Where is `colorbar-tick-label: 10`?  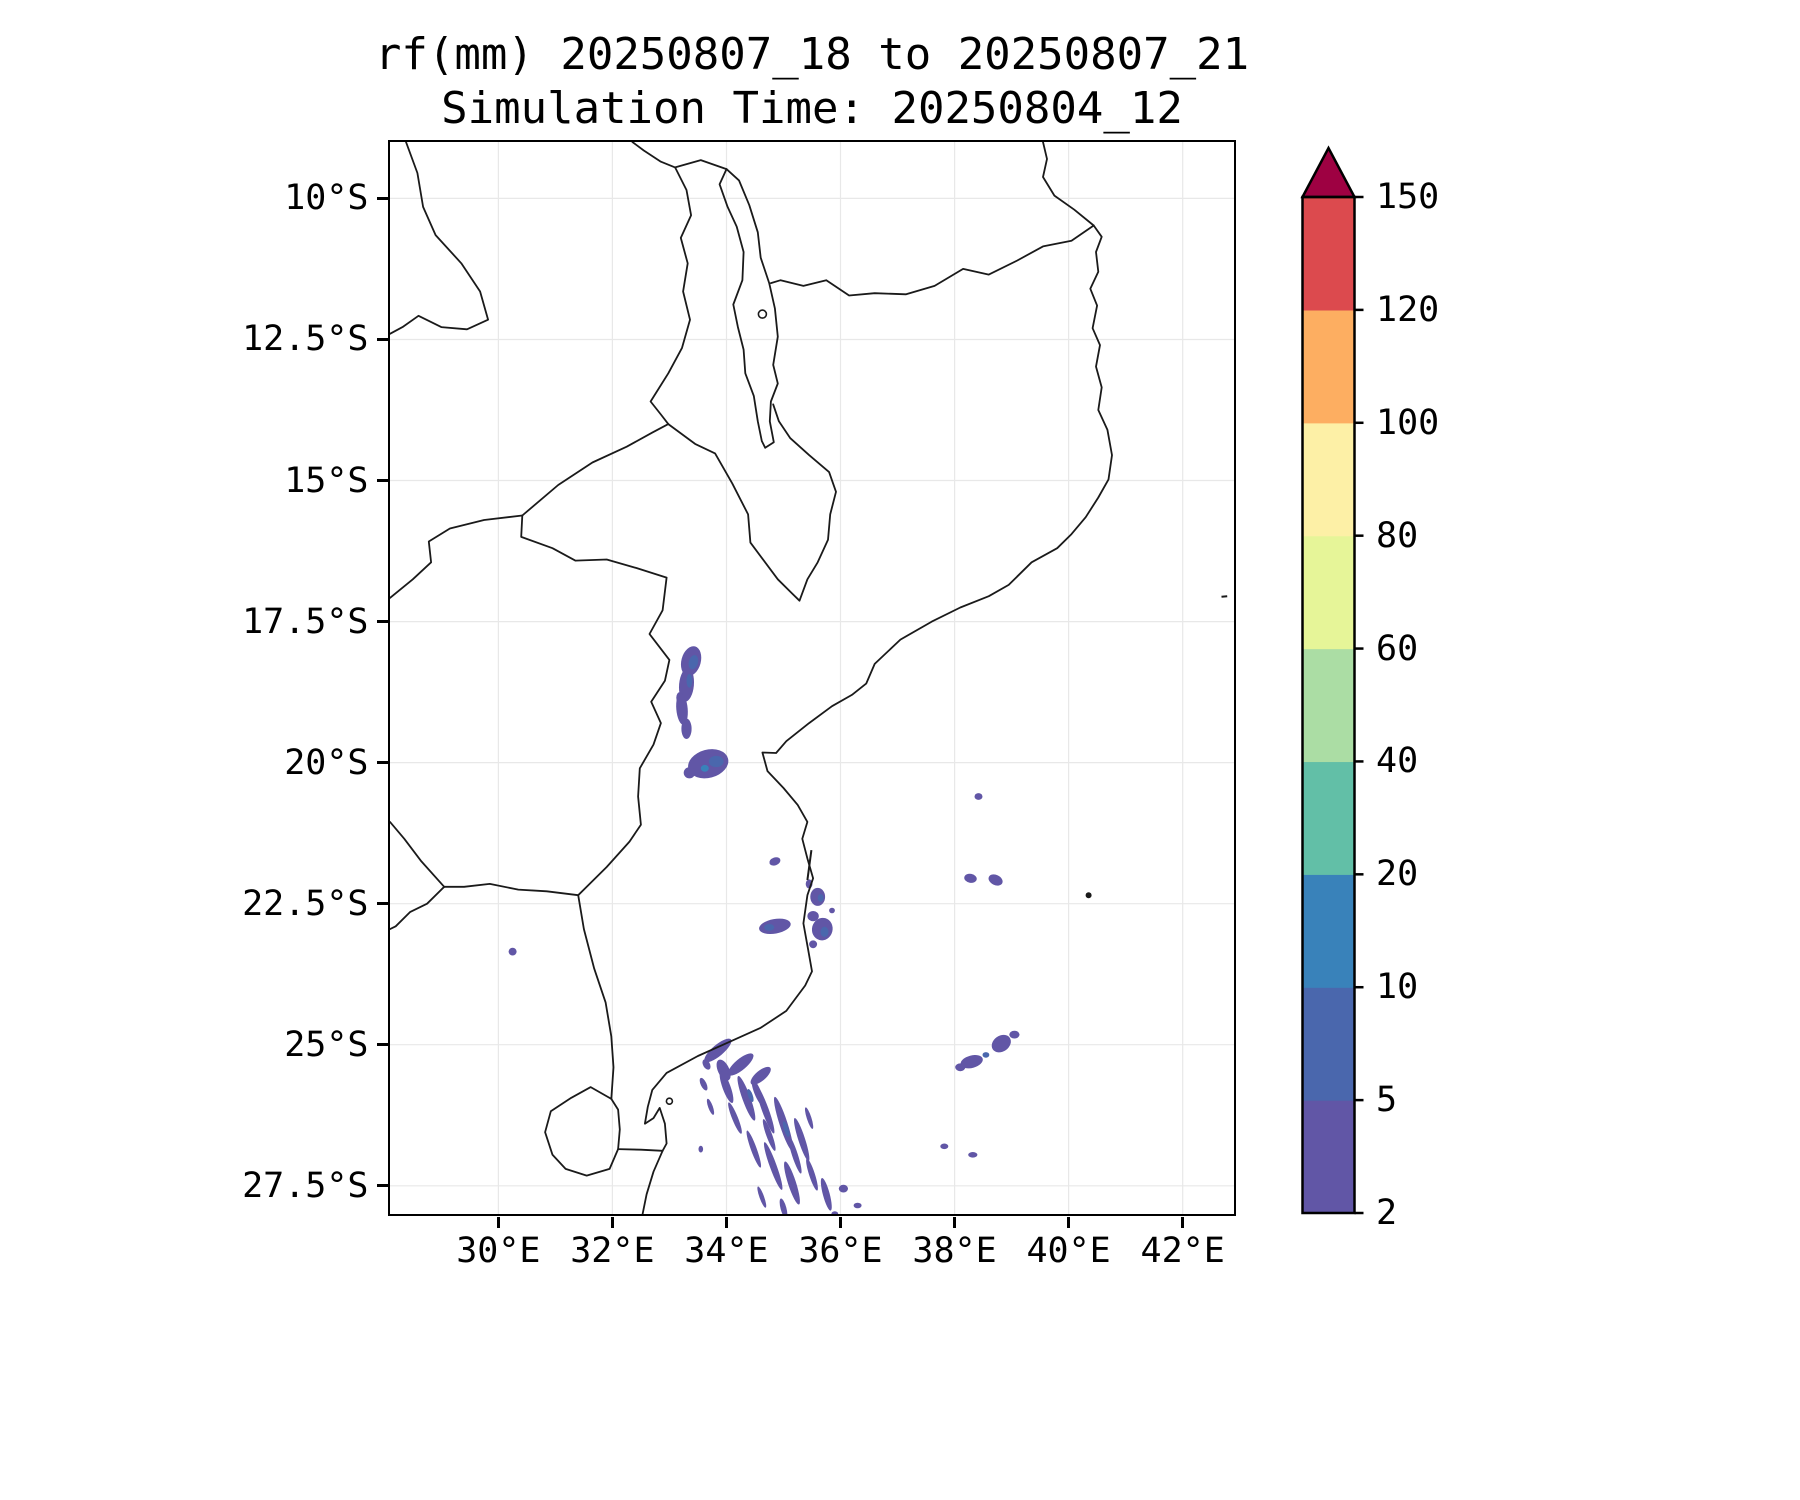
colorbar-tick-label: 10 is located at coordinates (1397, 987).